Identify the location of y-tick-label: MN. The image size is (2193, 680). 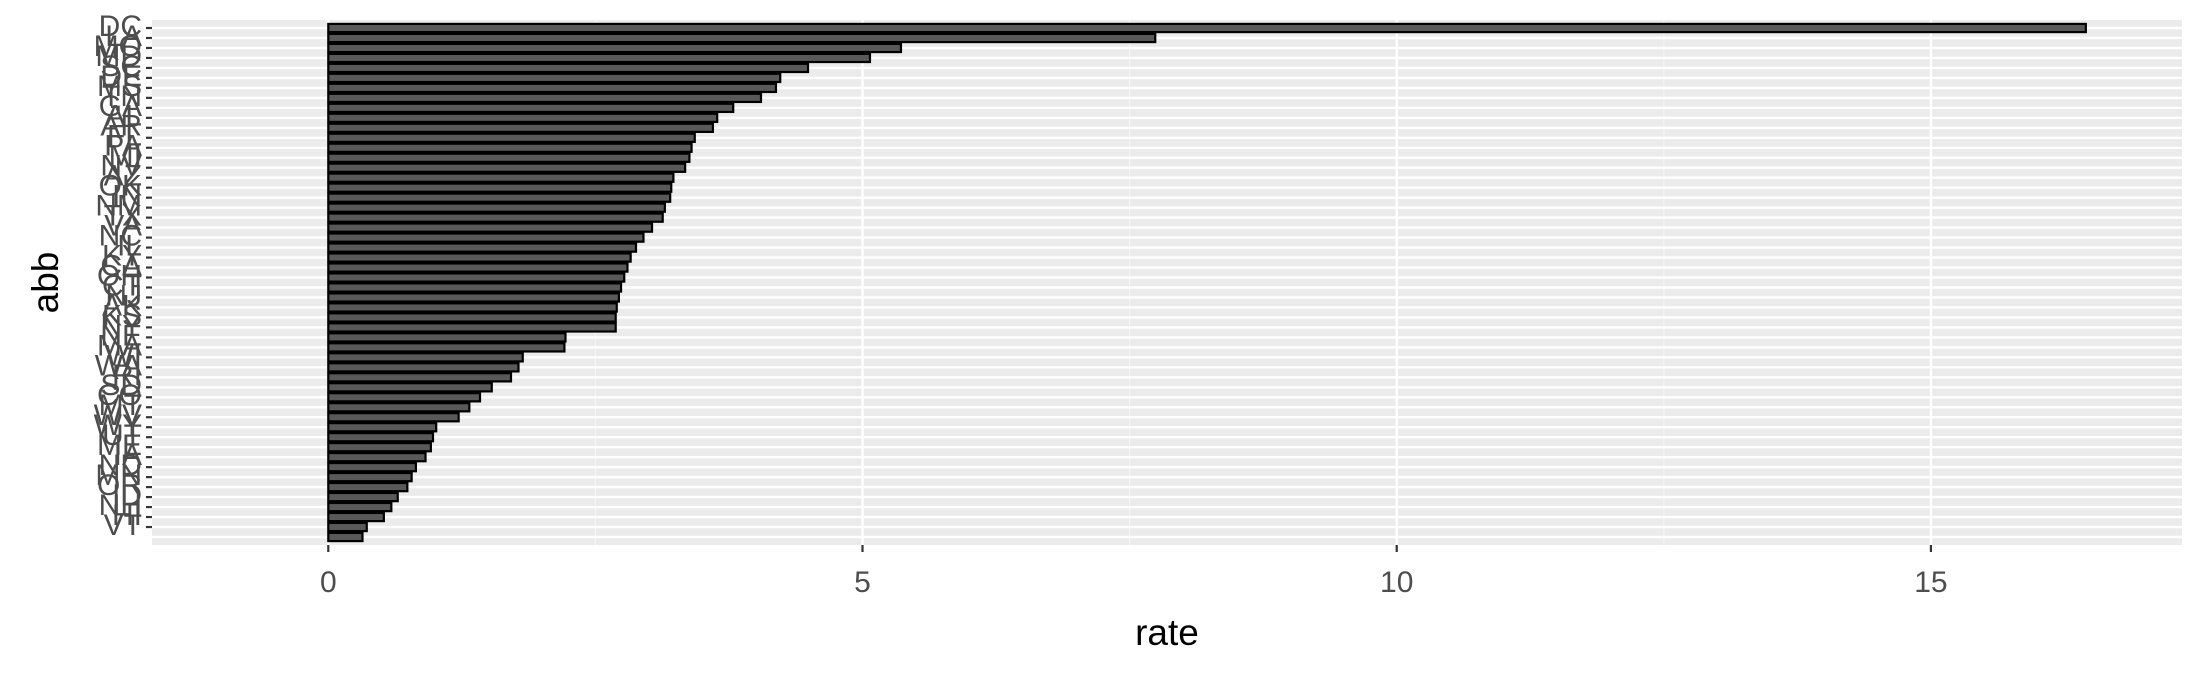
(118, 475).